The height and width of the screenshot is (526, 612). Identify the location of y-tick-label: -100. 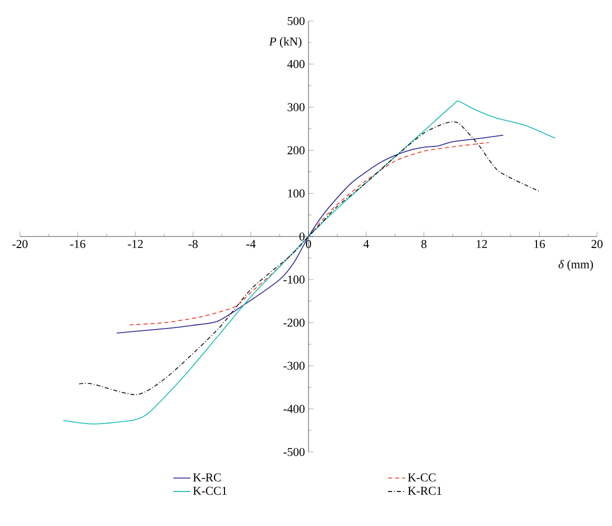
(294, 280).